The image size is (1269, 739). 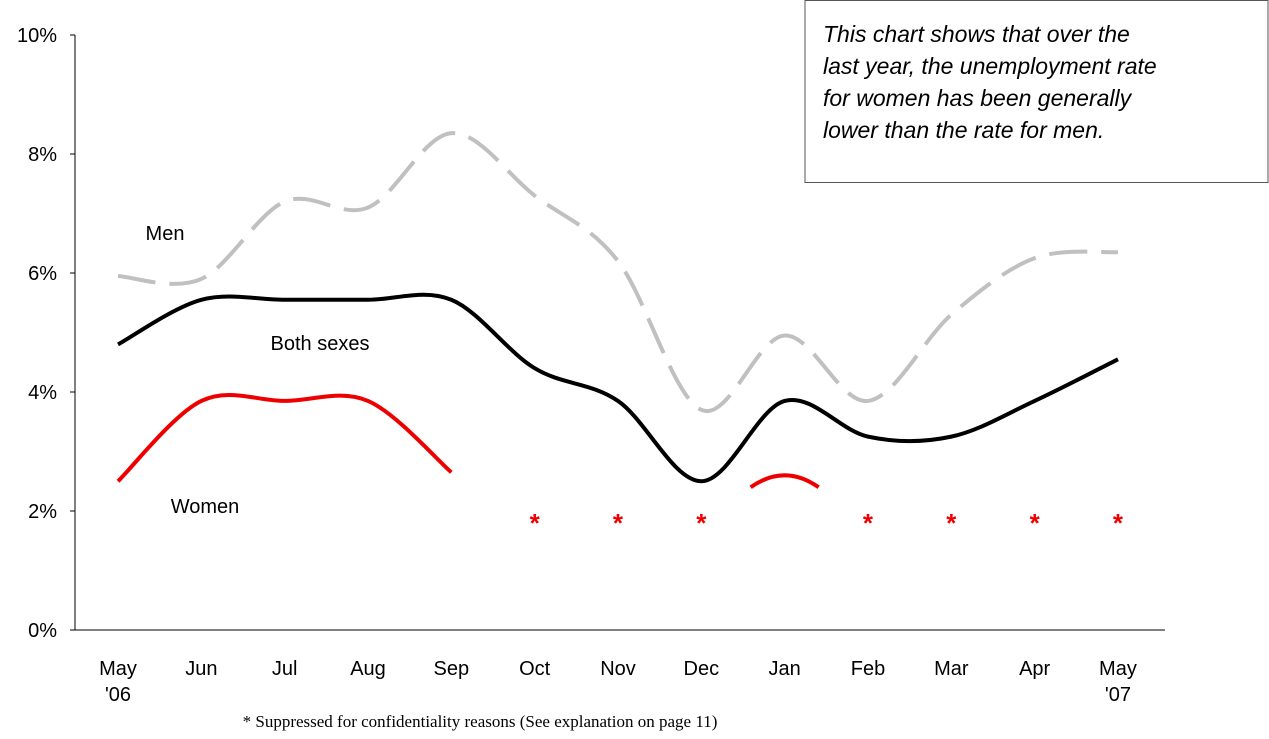 I want to click on annotation: lower than the rate for men., so click(x=963, y=130).